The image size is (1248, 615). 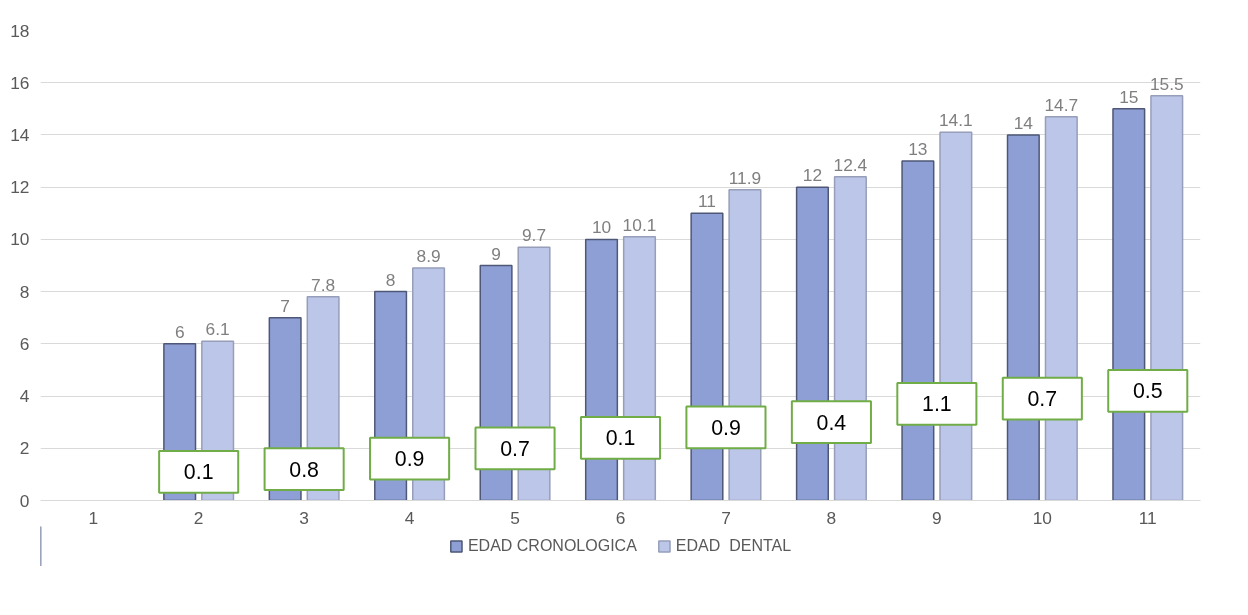 What do you see at coordinates (620, 517) in the screenshot?
I see `x-tick-label: 6` at bounding box center [620, 517].